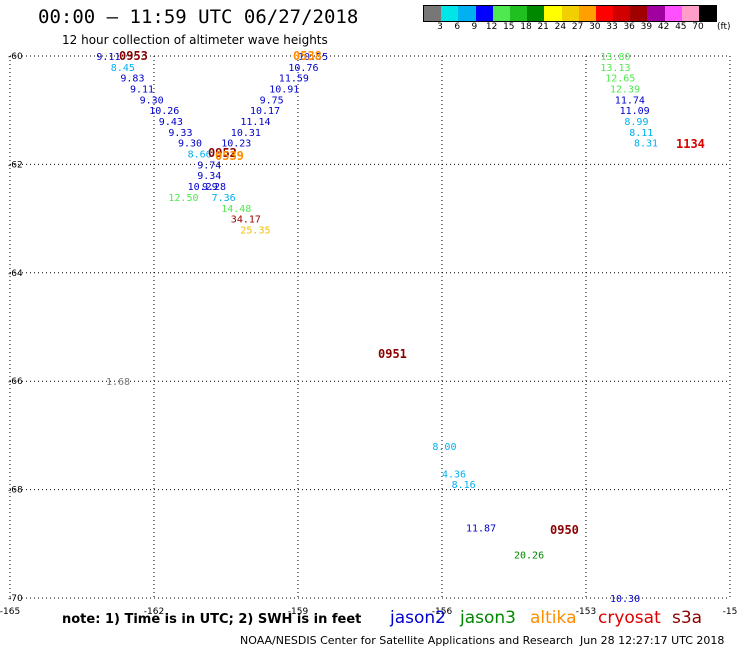  Describe the element at coordinates (577, 27) in the screenshot. I see `scale-label: 27` at that location.